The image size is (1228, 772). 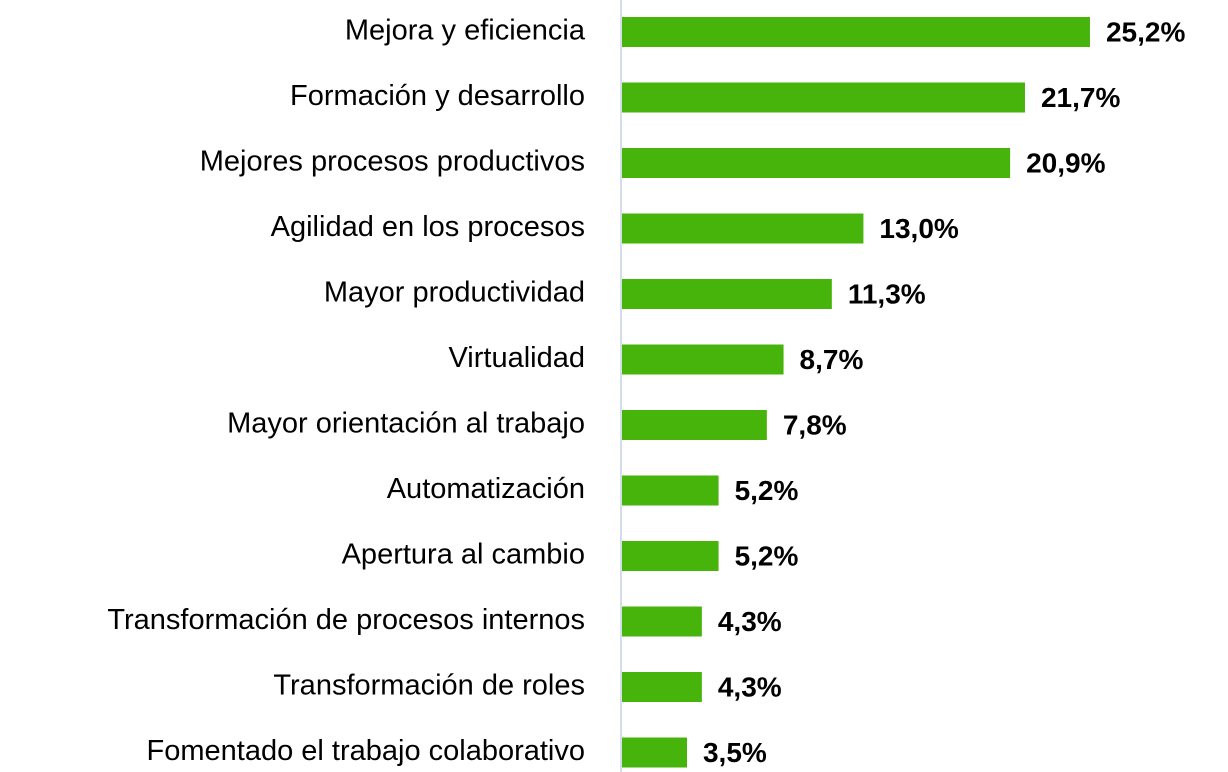 I want to click on category-label: Transformación de roles, so click(x=429, y=686).